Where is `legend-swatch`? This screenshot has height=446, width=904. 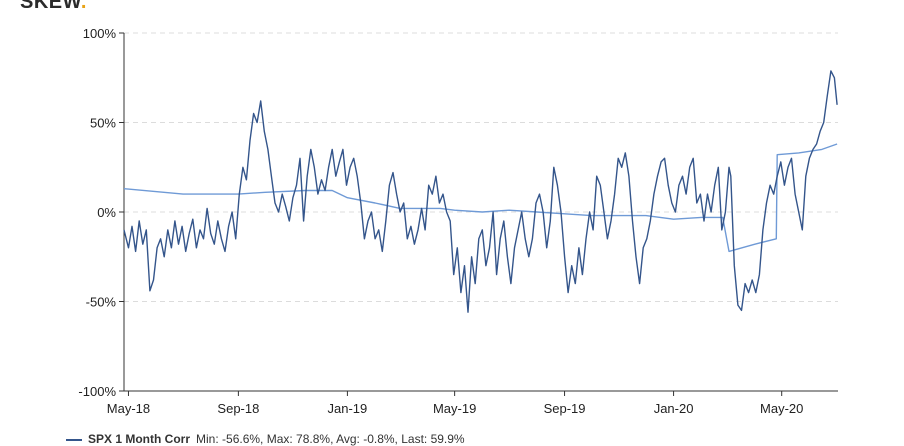 legend-swatch is located at coordinates (74, 439).